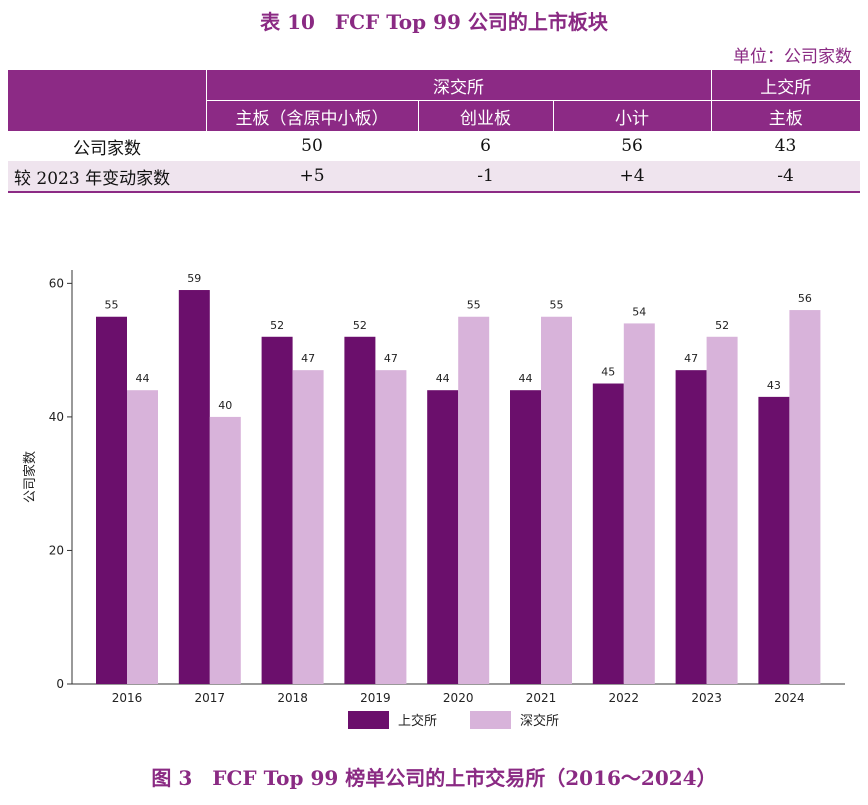 This screenshot has height=805, width=868. What do you see at coordinates (639, 311) in the screenshot?
I see `bar-data-label: 54` at bounding box center [639, 311].